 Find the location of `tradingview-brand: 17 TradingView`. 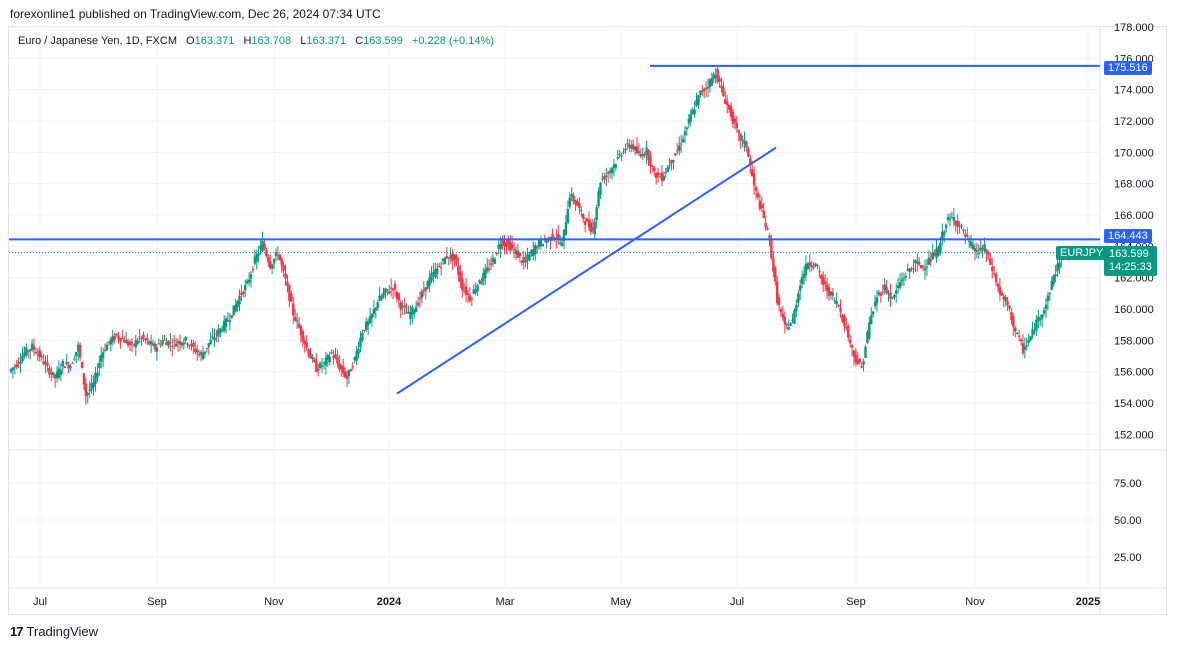

tradingview-brand: 17 TradingView is located at coordinates (54, 631).